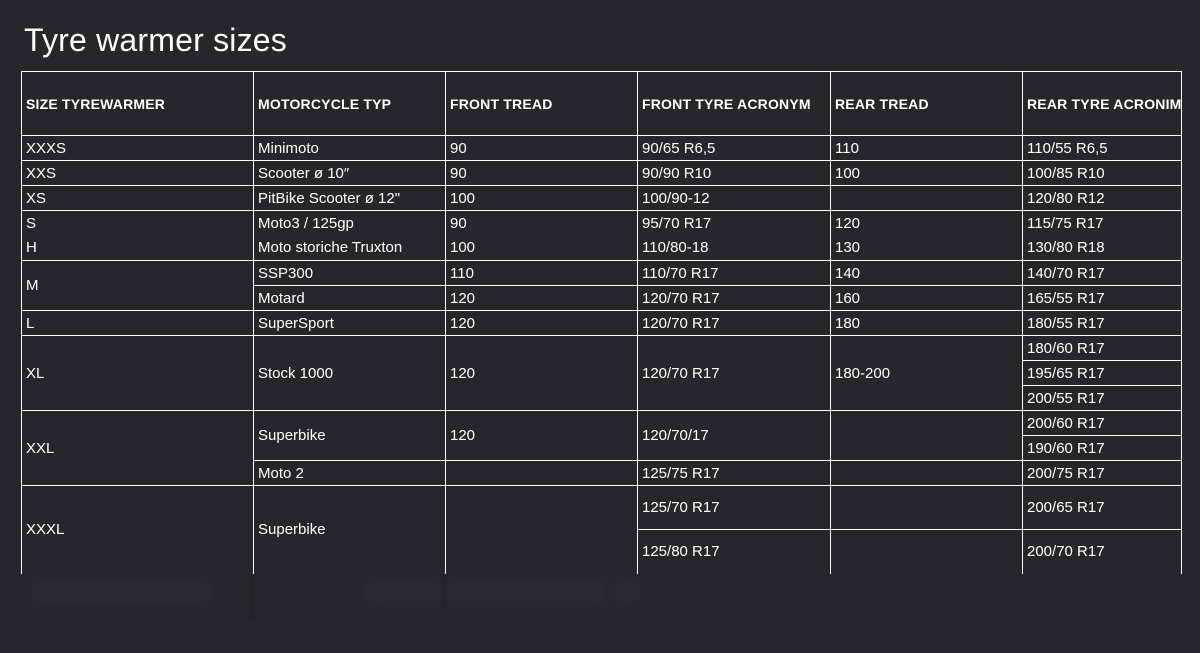  What do you see at coordinates (1102, 373) in the screenshot?
I see `cell-xl-rear-acr-2: 195/65 R17` at bounding box center [1102, 373].